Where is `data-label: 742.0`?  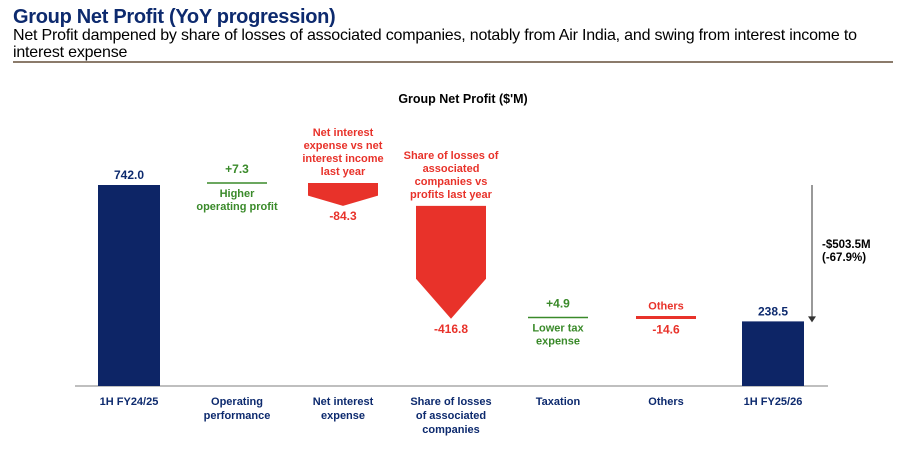 data-label: 742.0 is located at coordinates (129, 175).